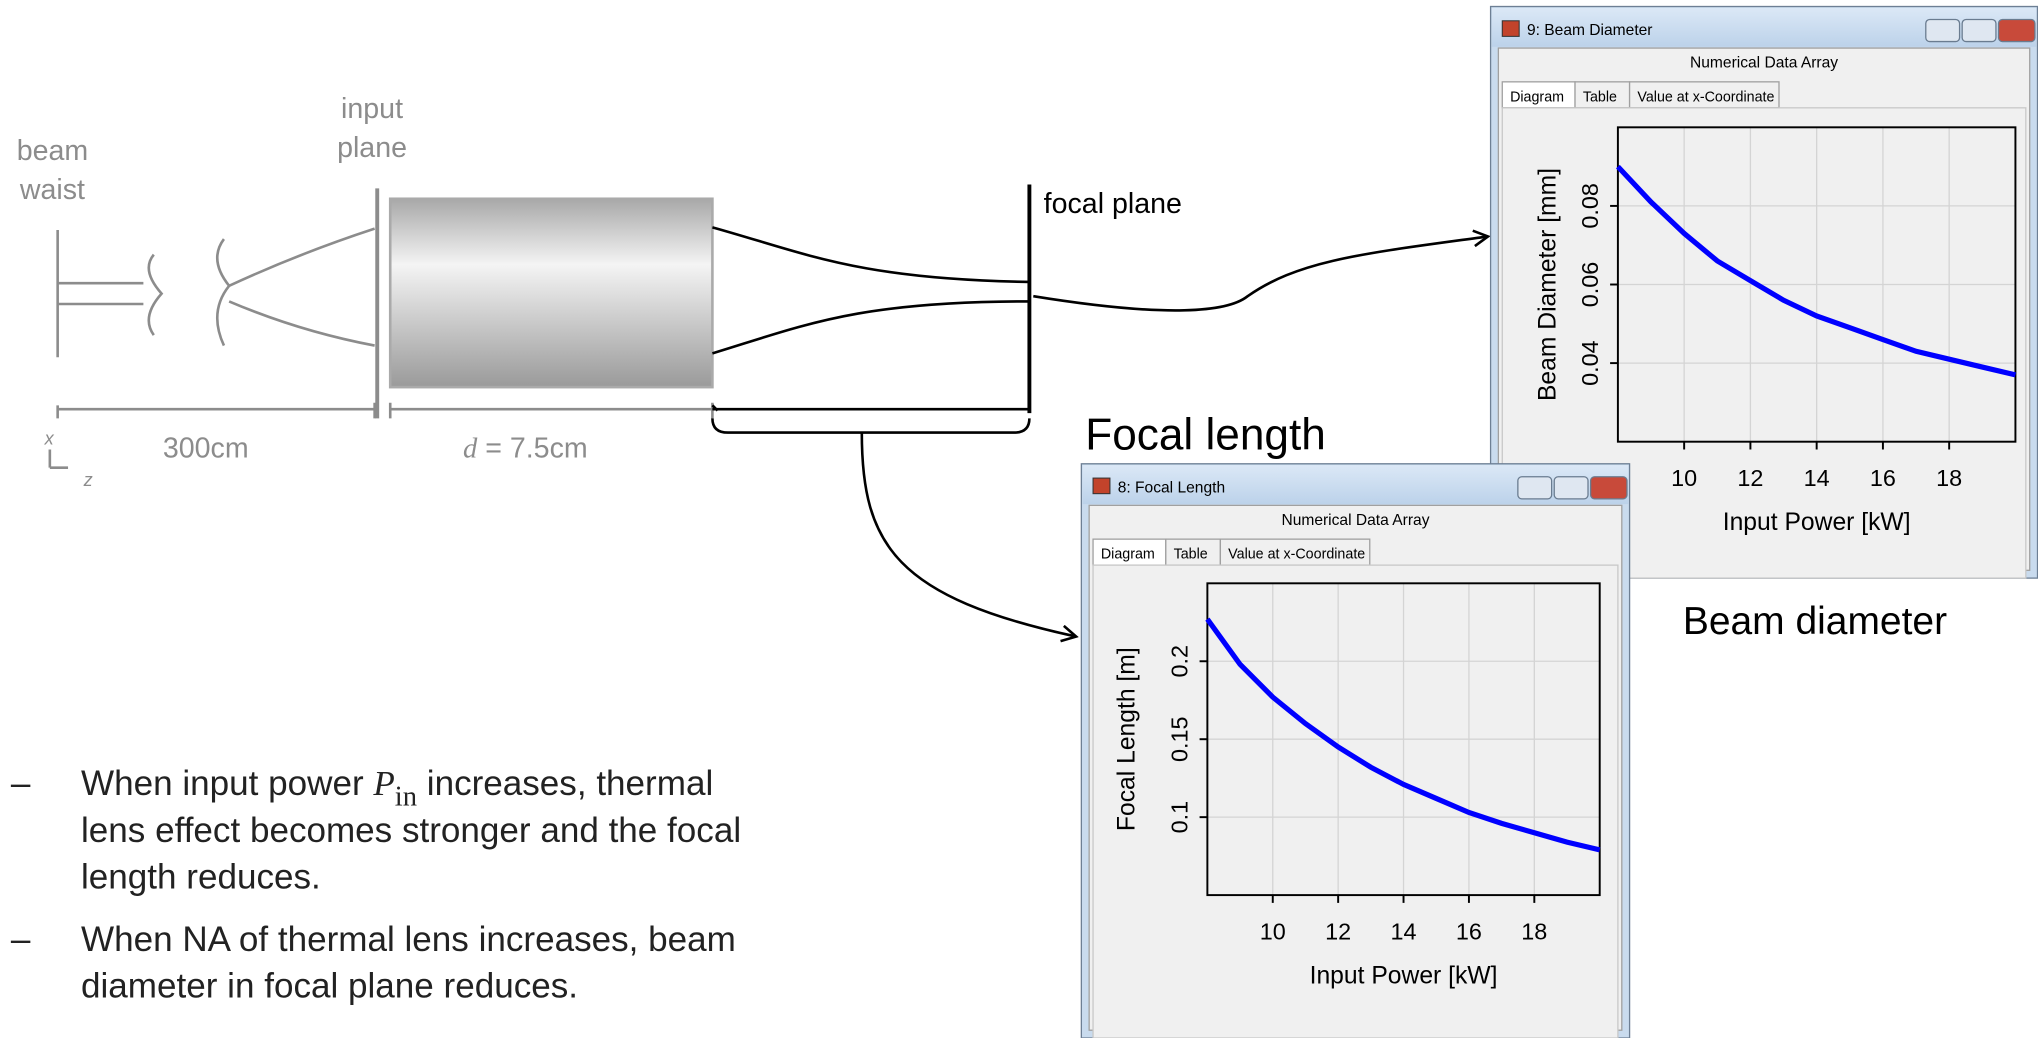 This screenshot has height=1038, width=2038. I want to click on length-label: d = 7.5cm, so click(525, 448).